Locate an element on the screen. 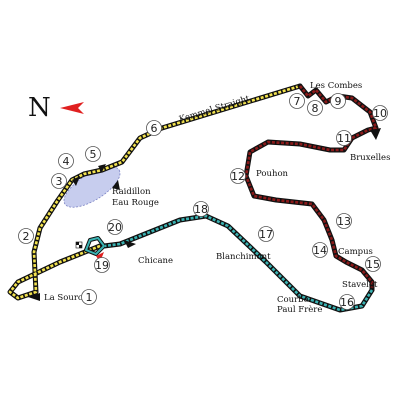 This screenshot has width=400, height=400. bruxelles-label: Bruxelles is located at coordinates (370, 158).